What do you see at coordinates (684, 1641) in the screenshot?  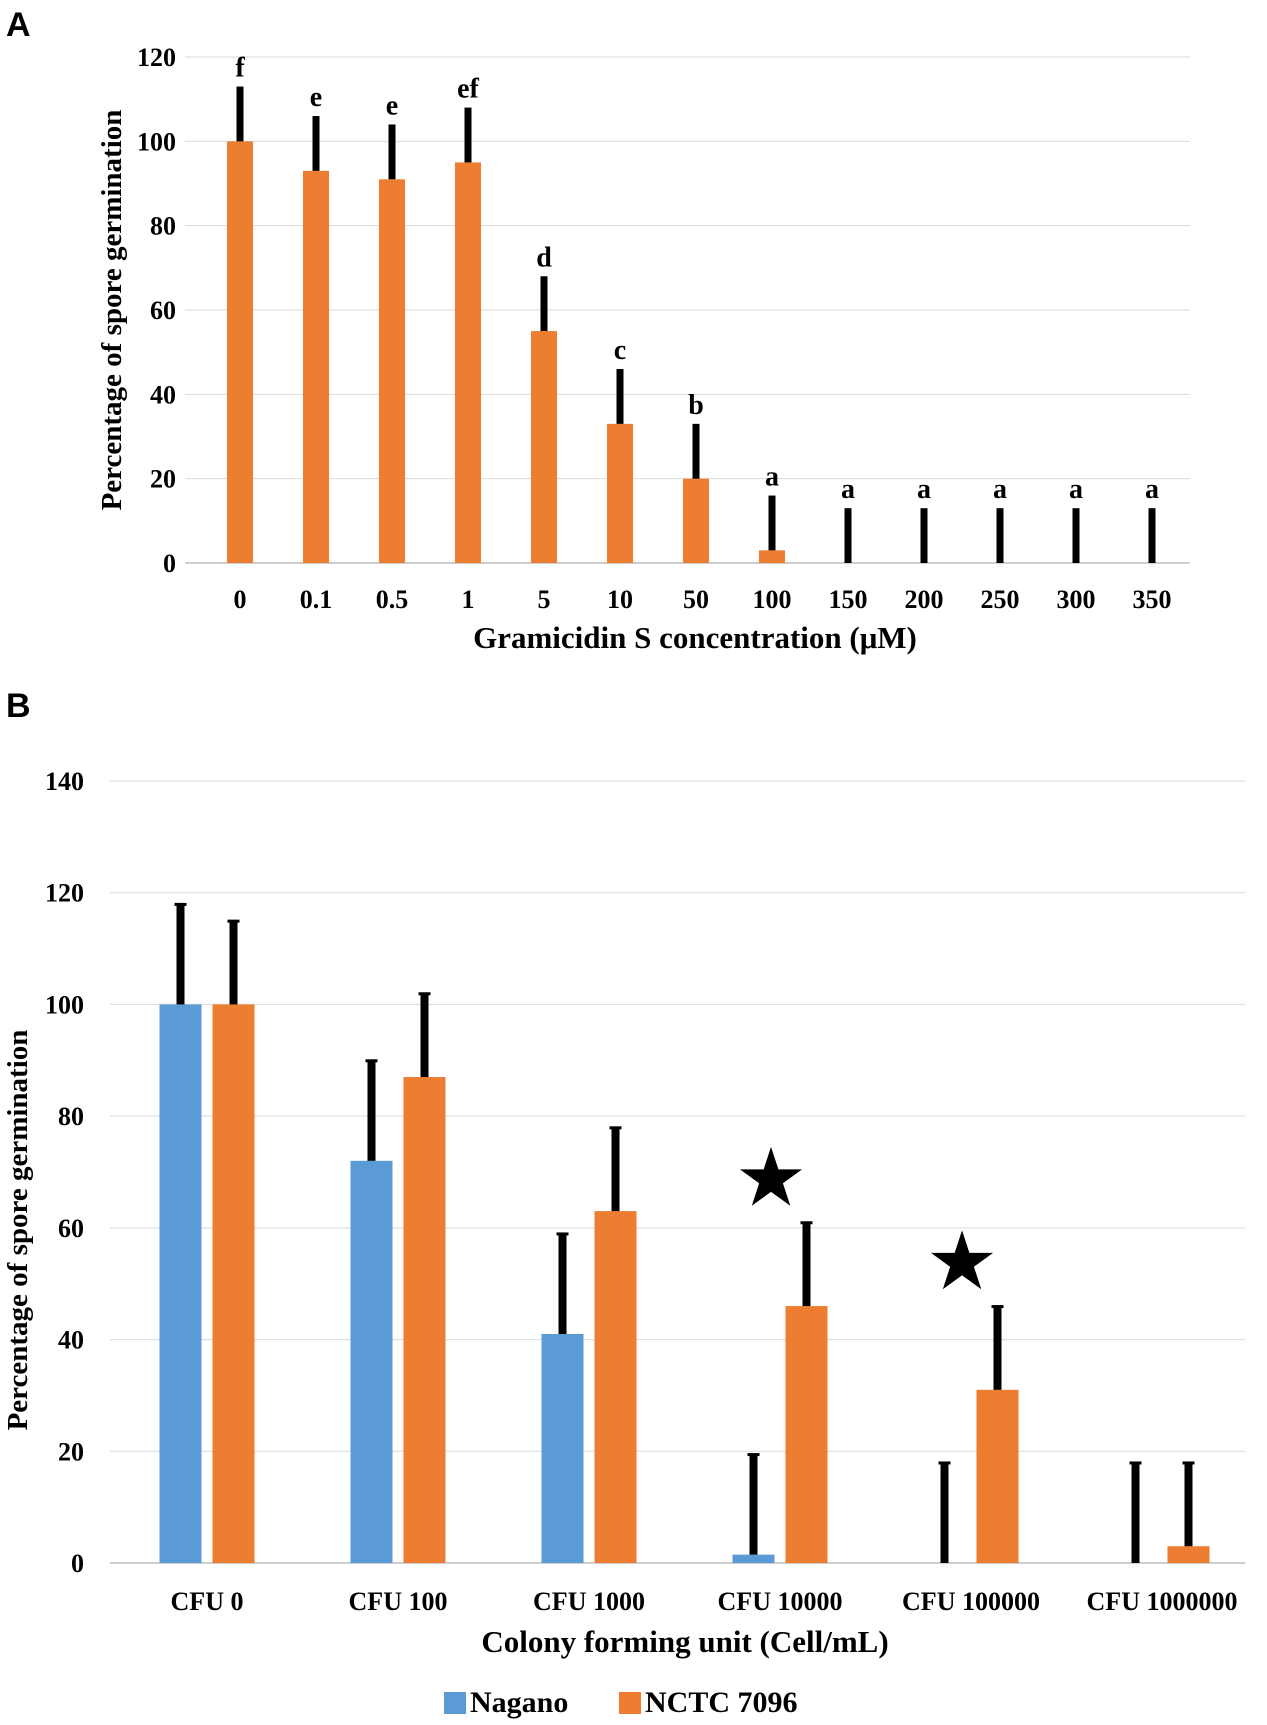 I see `panel-b-x-axis-label: Colony forming unit (Cell/mL)` at bounding box center [684, 1641].